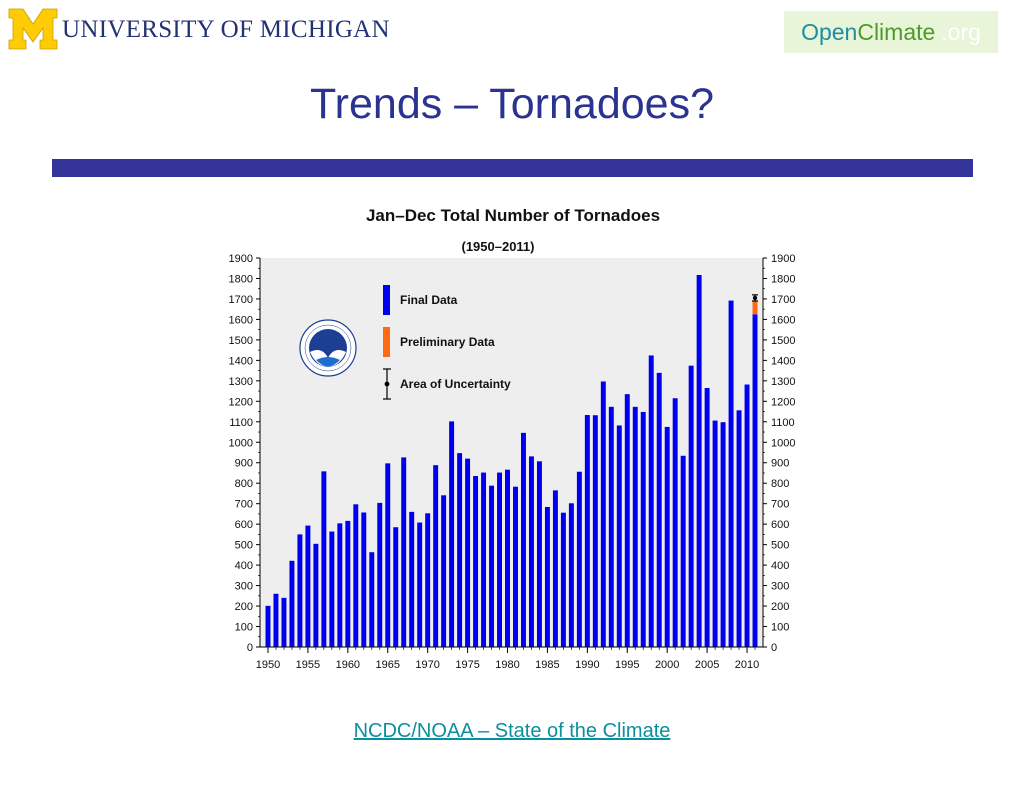 Image resolution: width=1024 pixels, height=791 pixels. I want to click on bar-final-1983, so click(531, 551).